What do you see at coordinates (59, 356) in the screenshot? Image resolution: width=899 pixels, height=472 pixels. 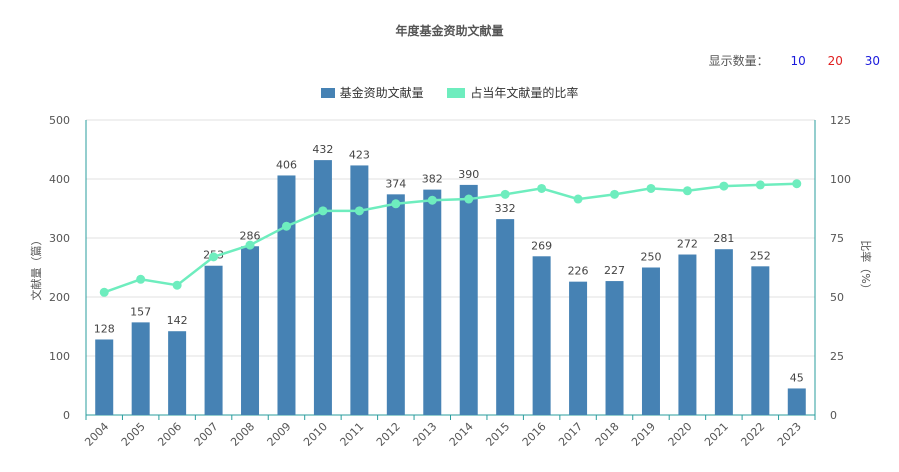 I see `y-tick-label-left: 100` at bounding box center [59, 356].